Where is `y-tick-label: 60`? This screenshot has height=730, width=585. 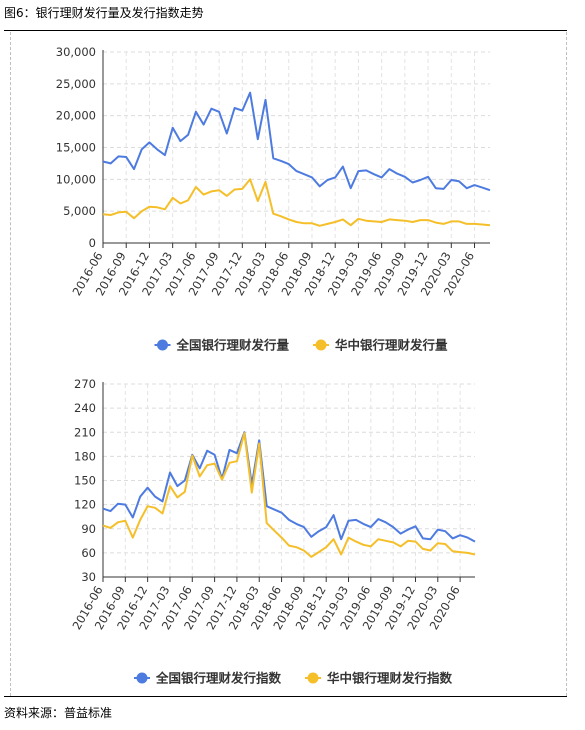 y-tick-label: 60 is located at coordinates (88, 553).